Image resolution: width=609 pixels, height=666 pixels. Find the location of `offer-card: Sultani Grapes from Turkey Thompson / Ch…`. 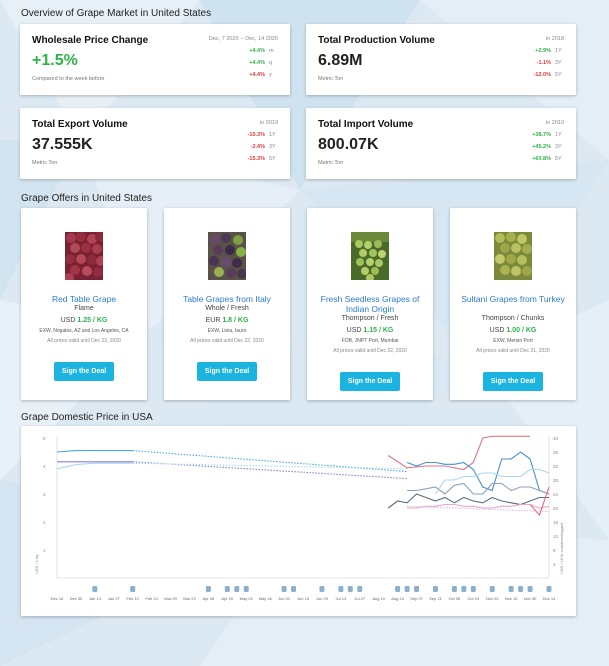

offer-card: Sultani Grapes from Turkey Thompson / Ch… is located at coordinates (513, 304).